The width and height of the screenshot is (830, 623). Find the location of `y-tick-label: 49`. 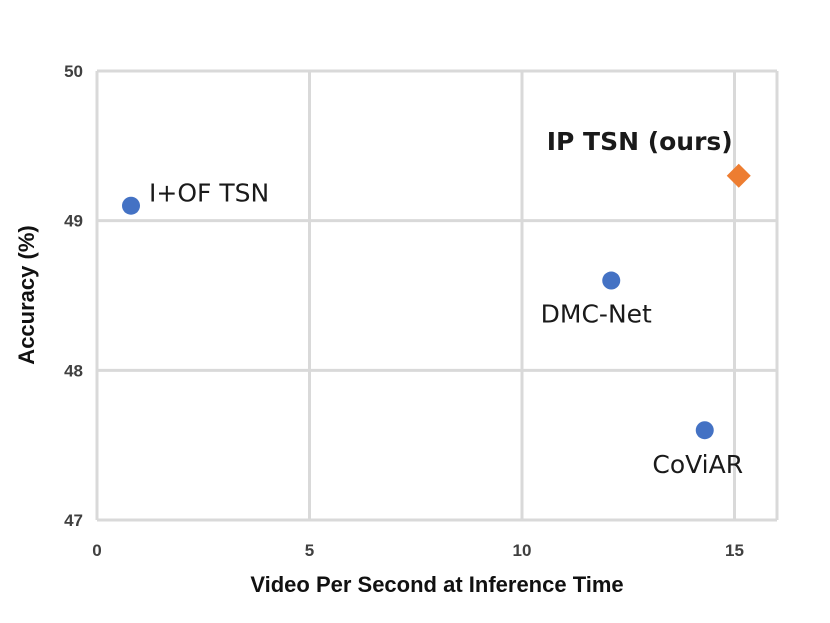

y-tick-label: 49 is located at coordinates (73, 221).